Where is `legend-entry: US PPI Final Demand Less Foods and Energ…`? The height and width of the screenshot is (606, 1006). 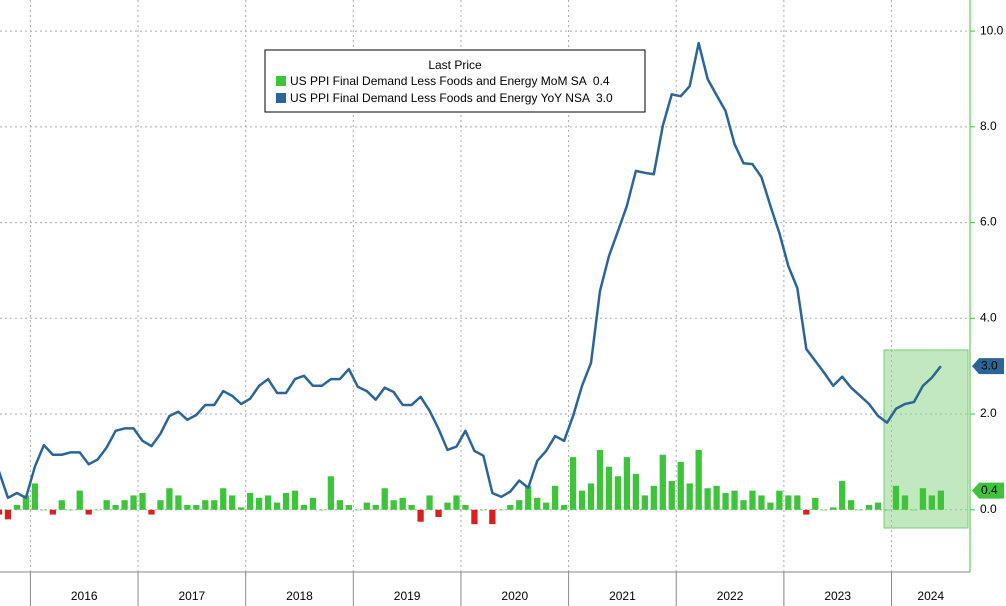 legend-entry: US PPI Final Demand Less Foods and Energ… is located at coordinates (451, 98).